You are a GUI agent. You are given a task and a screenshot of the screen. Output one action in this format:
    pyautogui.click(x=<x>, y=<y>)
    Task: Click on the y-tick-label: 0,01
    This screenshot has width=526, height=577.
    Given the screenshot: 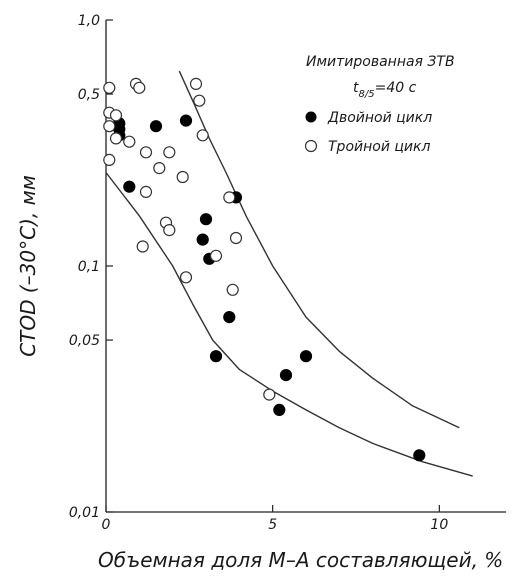 What is the action you would take?
    pyautogui.click(x=84, y=513)
    